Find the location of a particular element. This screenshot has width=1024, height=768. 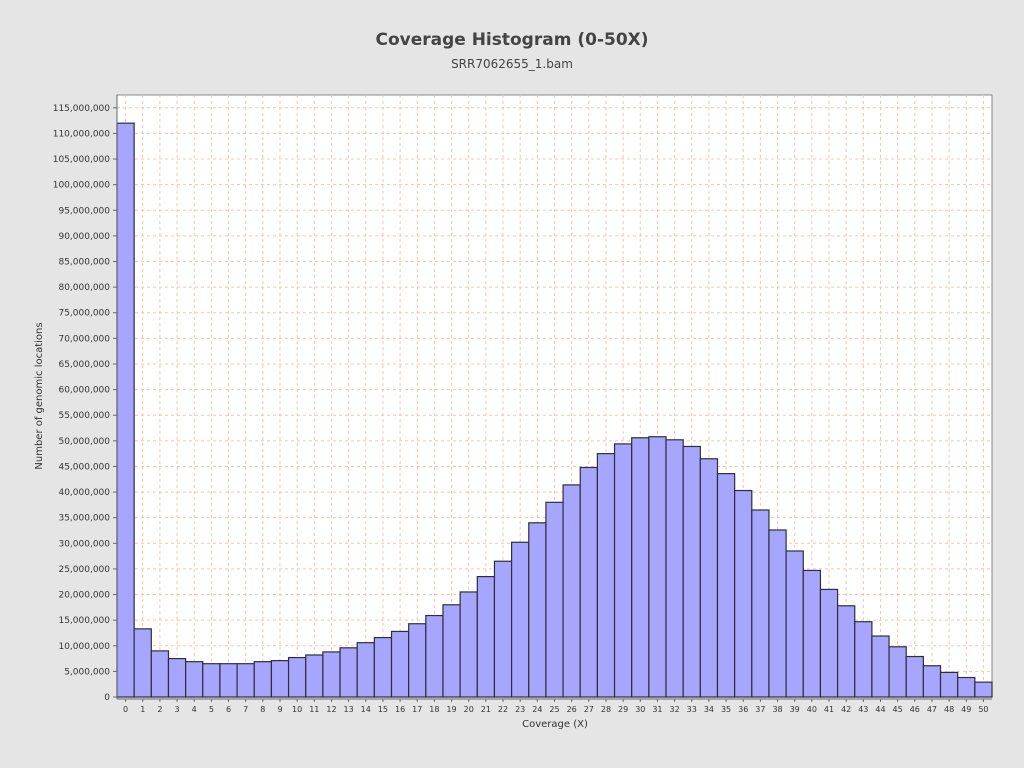

x-tick-label: 33 is located at coordinates (692, 709).